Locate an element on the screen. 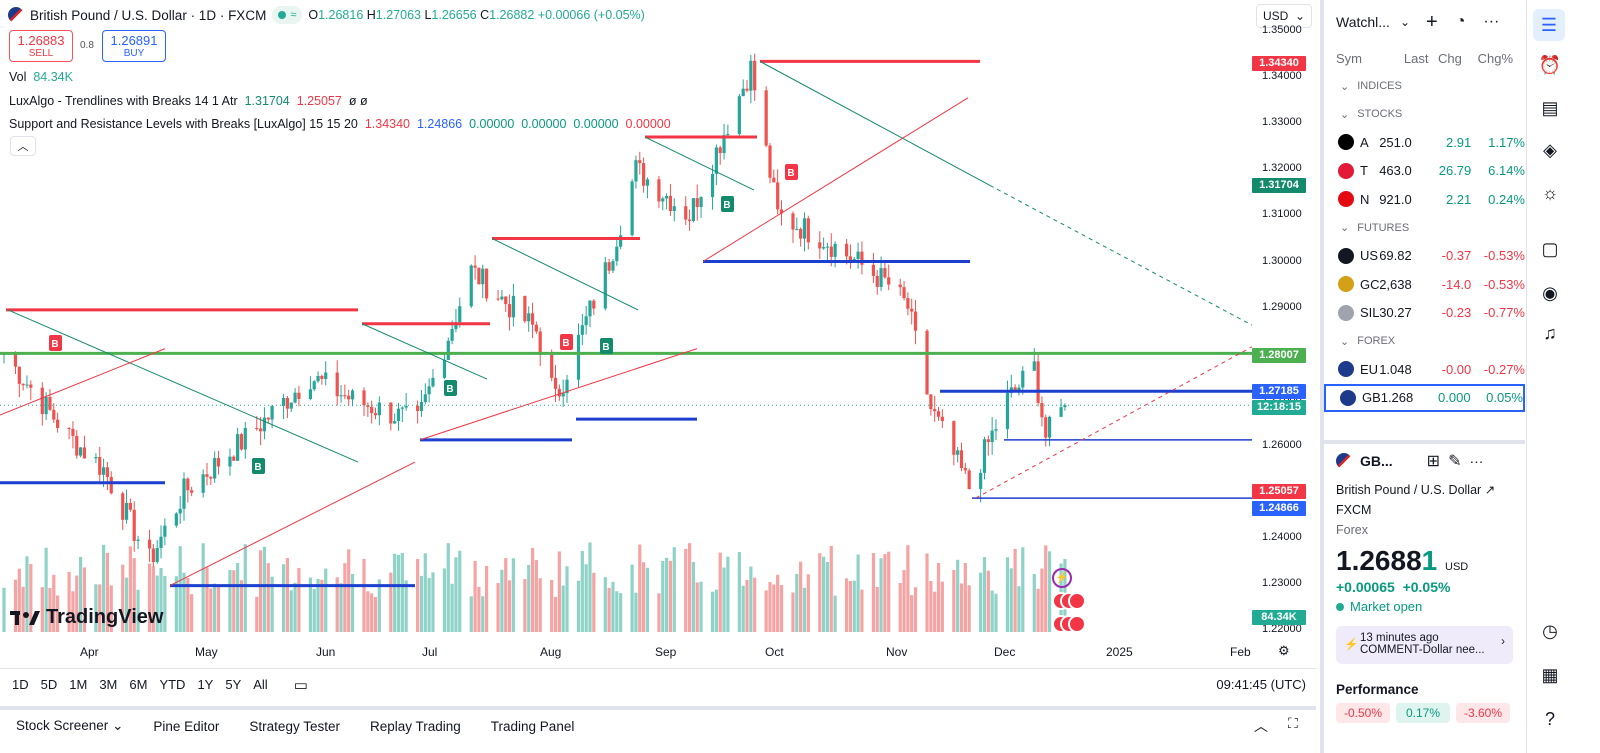 The width and height of the screenshot is (1600, 753). market-status: Market open is located at coordinates (1424, 606).